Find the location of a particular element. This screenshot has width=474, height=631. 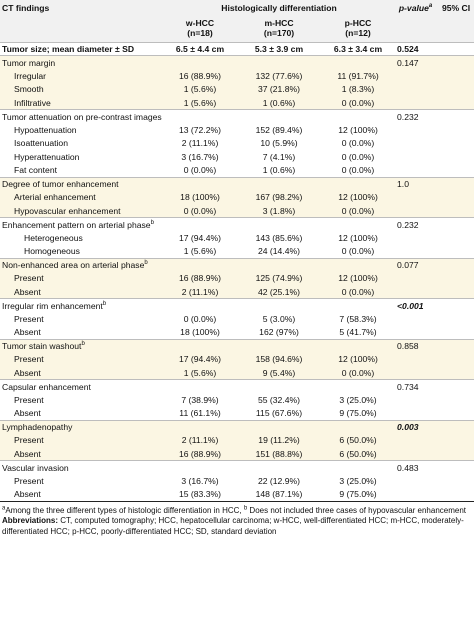

table-row: Present 0 (0.0%) 5 (3.0%) 7 (58.3%) is located at coordinates (237, 319).